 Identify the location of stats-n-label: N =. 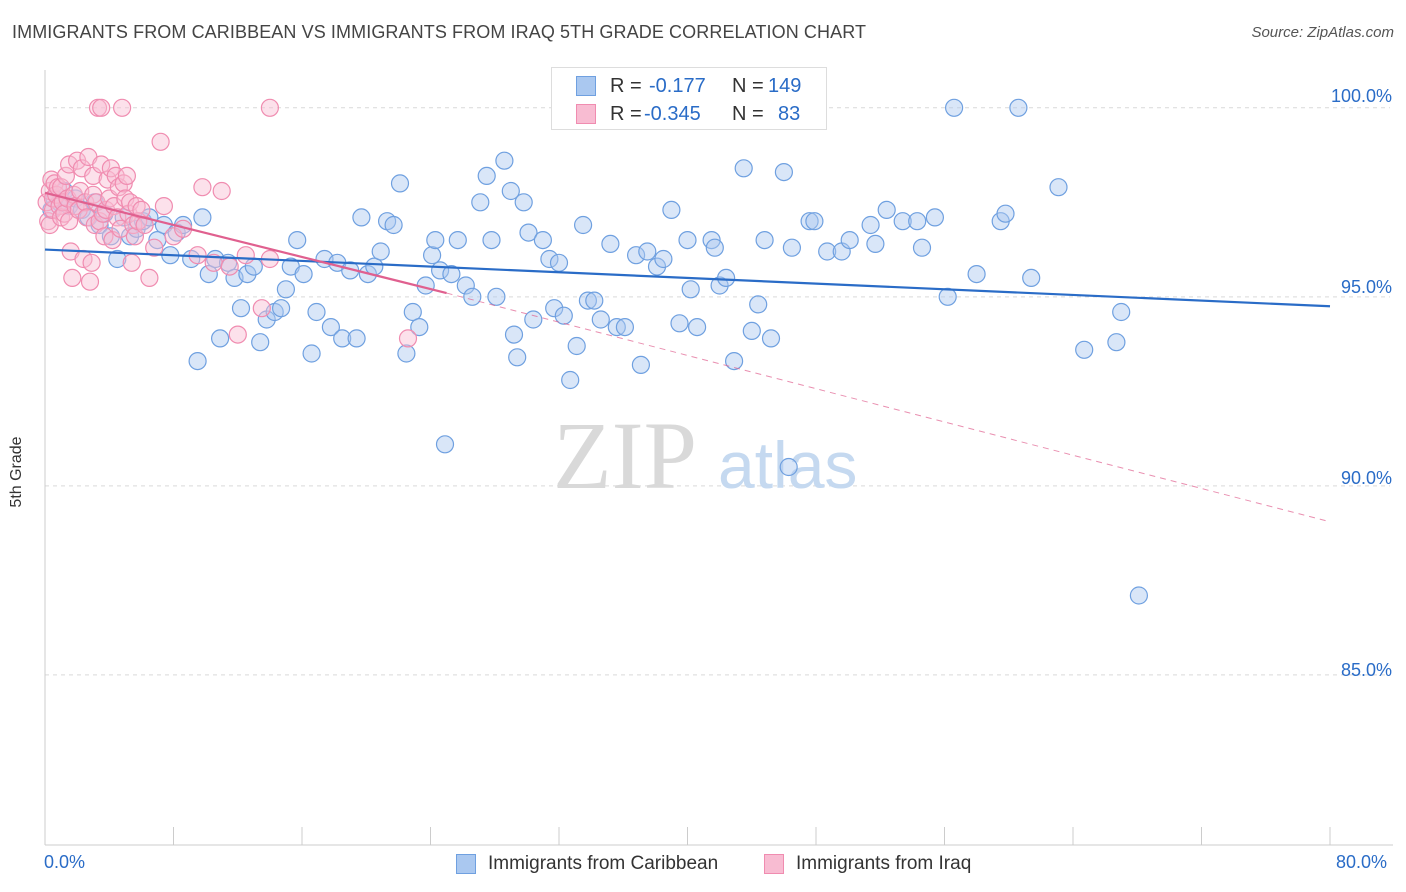
(748, 114).